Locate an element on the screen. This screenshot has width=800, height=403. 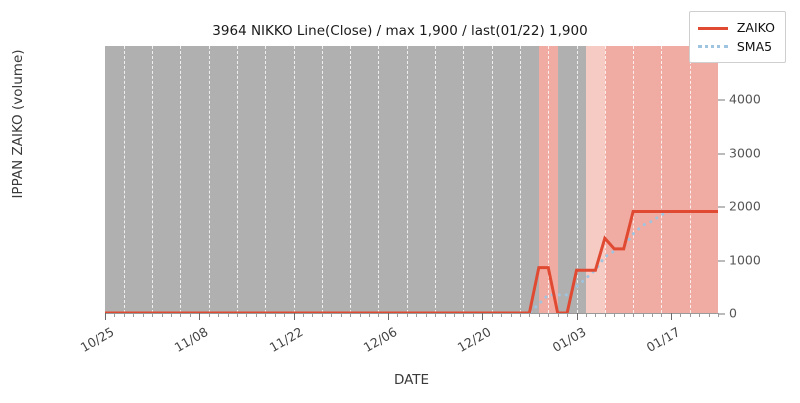
y-axis: 010002000300040005000 is located at coordinates (758, 180).